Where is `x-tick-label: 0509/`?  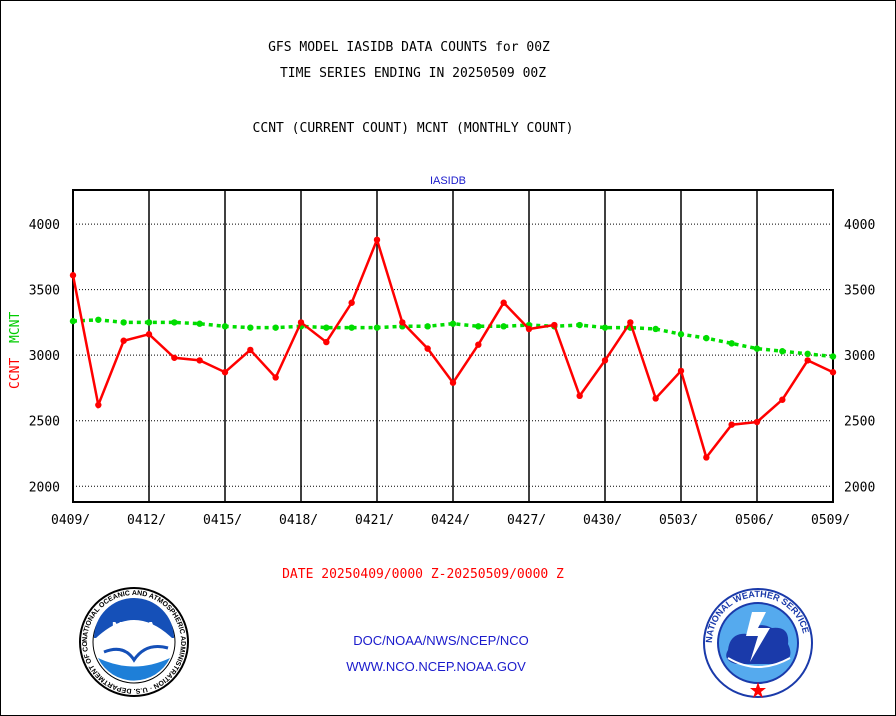
x-tick-label: 0509/ is located at coordinates (830, 520).